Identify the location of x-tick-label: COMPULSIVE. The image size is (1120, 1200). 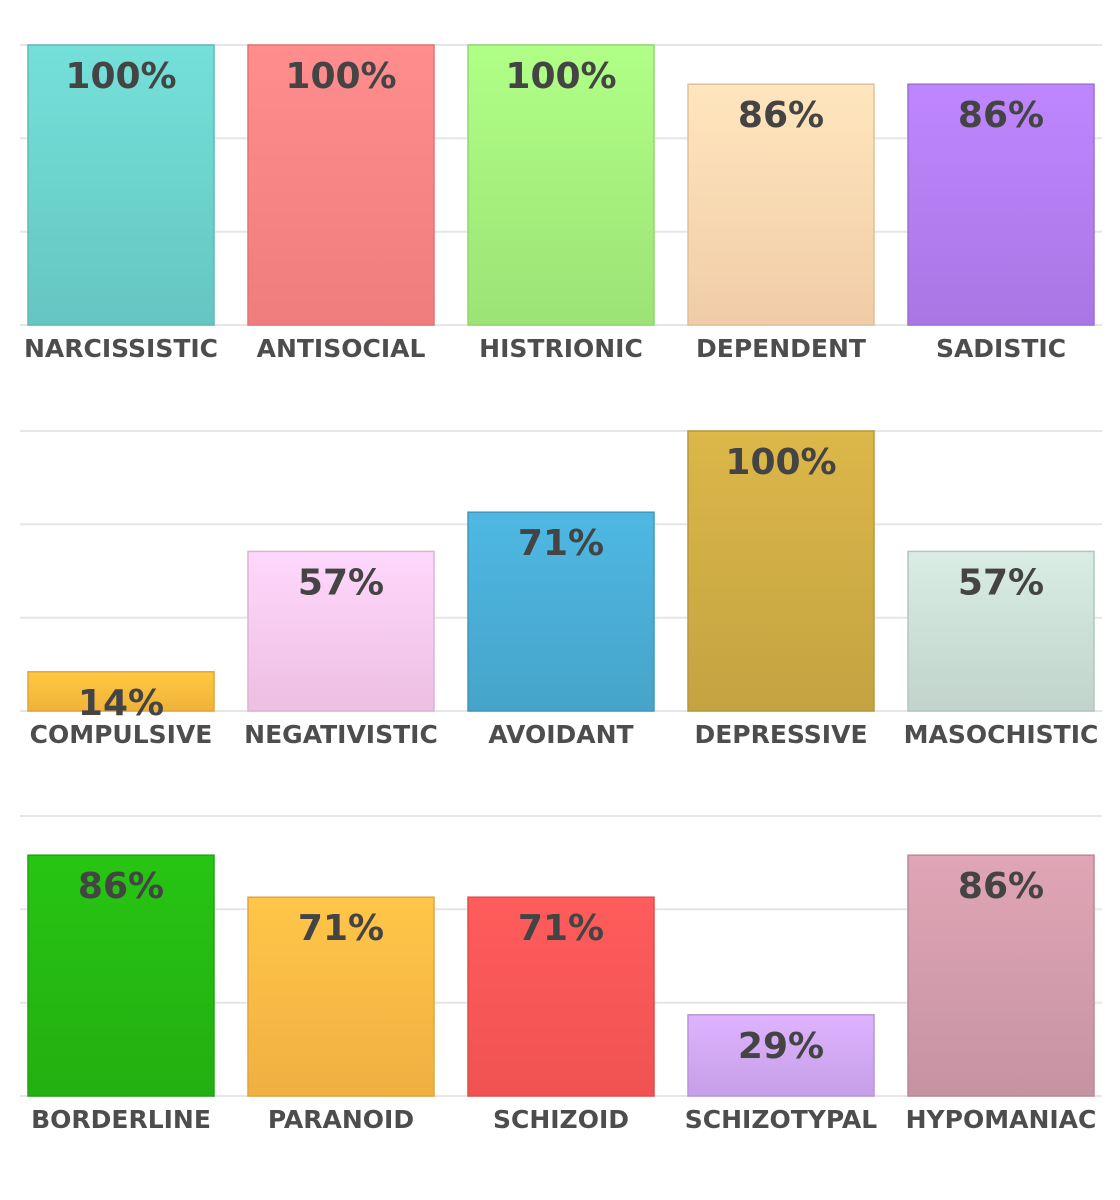
(121, 734).